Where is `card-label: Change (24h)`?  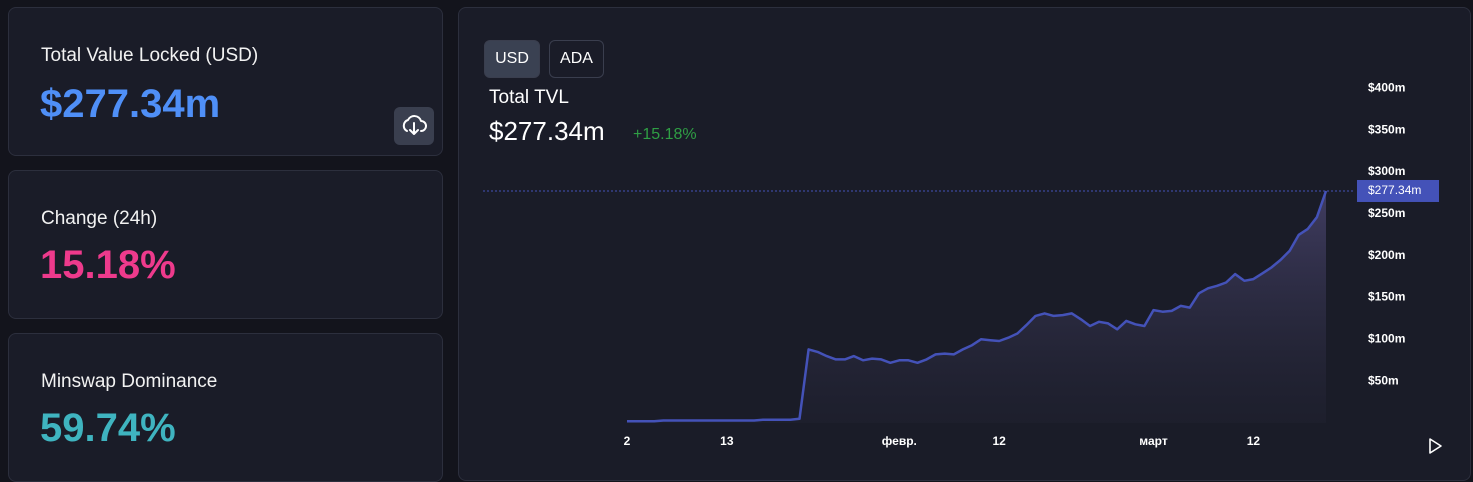 card-label: Change (24h) is located at coordinates (99, 218).